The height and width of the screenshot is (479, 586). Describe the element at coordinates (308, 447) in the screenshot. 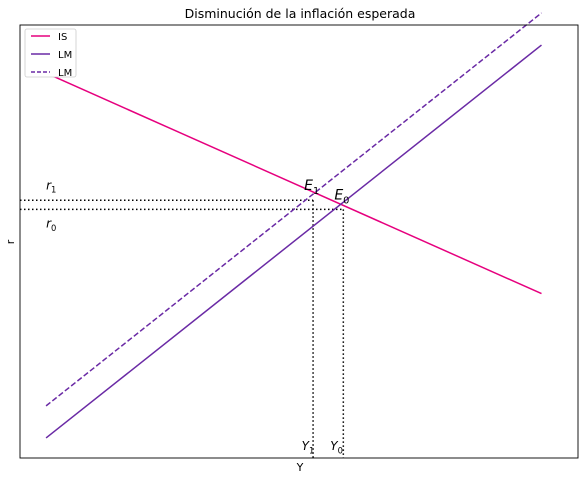

I see `annotation-y1: Y1` at that location.